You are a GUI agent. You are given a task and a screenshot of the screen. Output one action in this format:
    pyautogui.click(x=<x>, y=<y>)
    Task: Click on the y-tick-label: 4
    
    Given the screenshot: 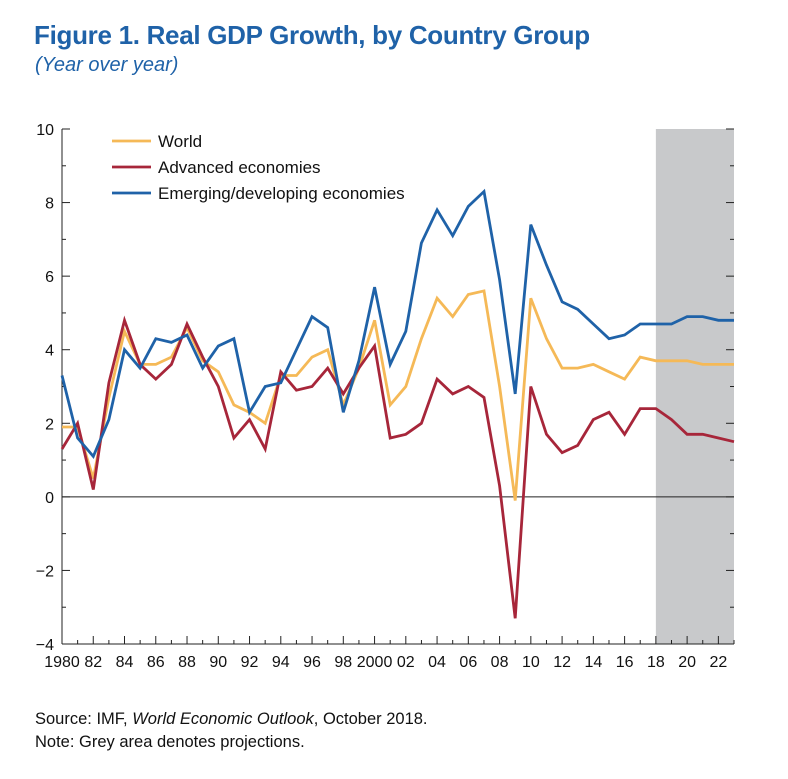 What is the action you would take?
    pyautogui.click(x=49, y=351)
    